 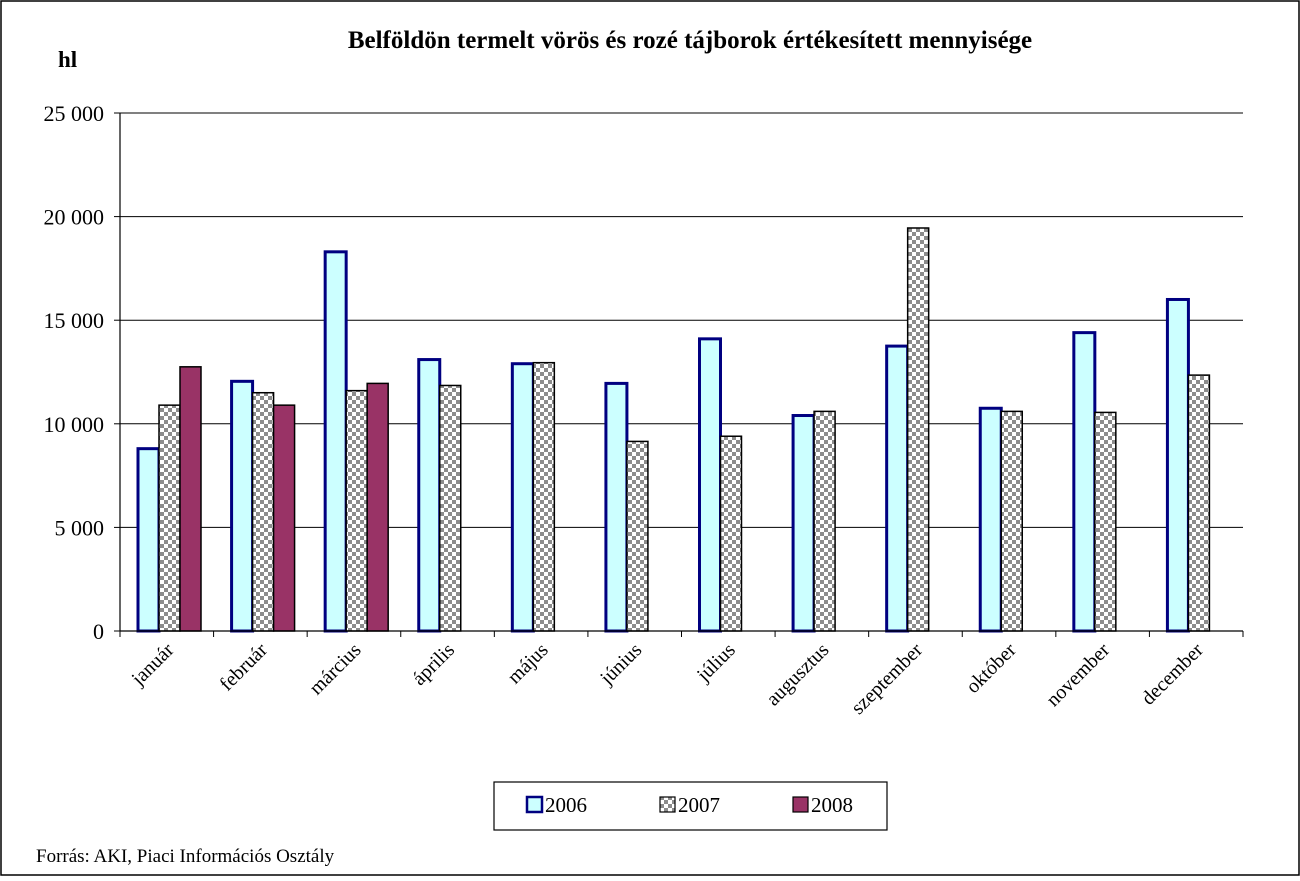 I want to click on bar-2006-május, so click(x=522, y=497).